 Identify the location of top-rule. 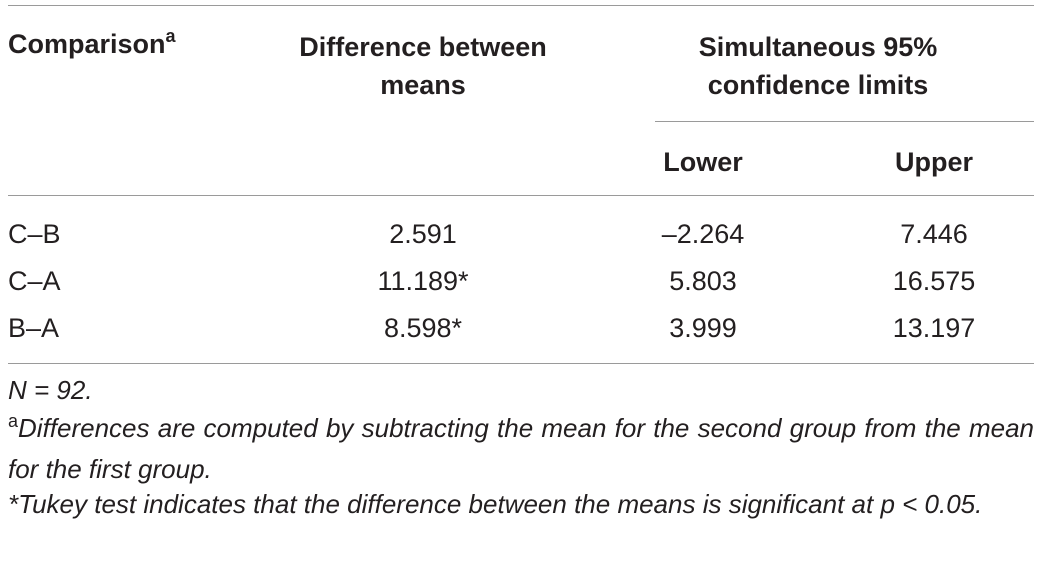
(521, 5).